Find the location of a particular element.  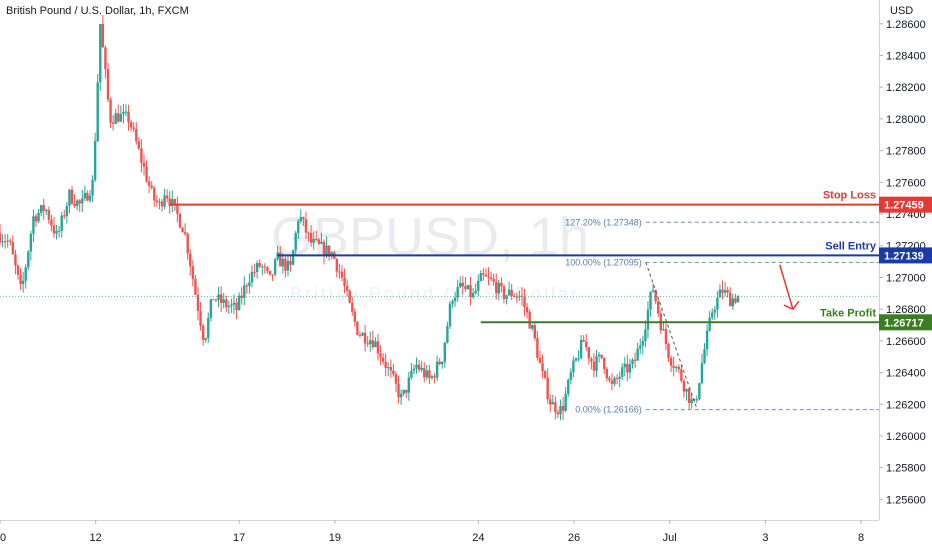

time-tick-label: 8 is located at coordinates (861, 538).